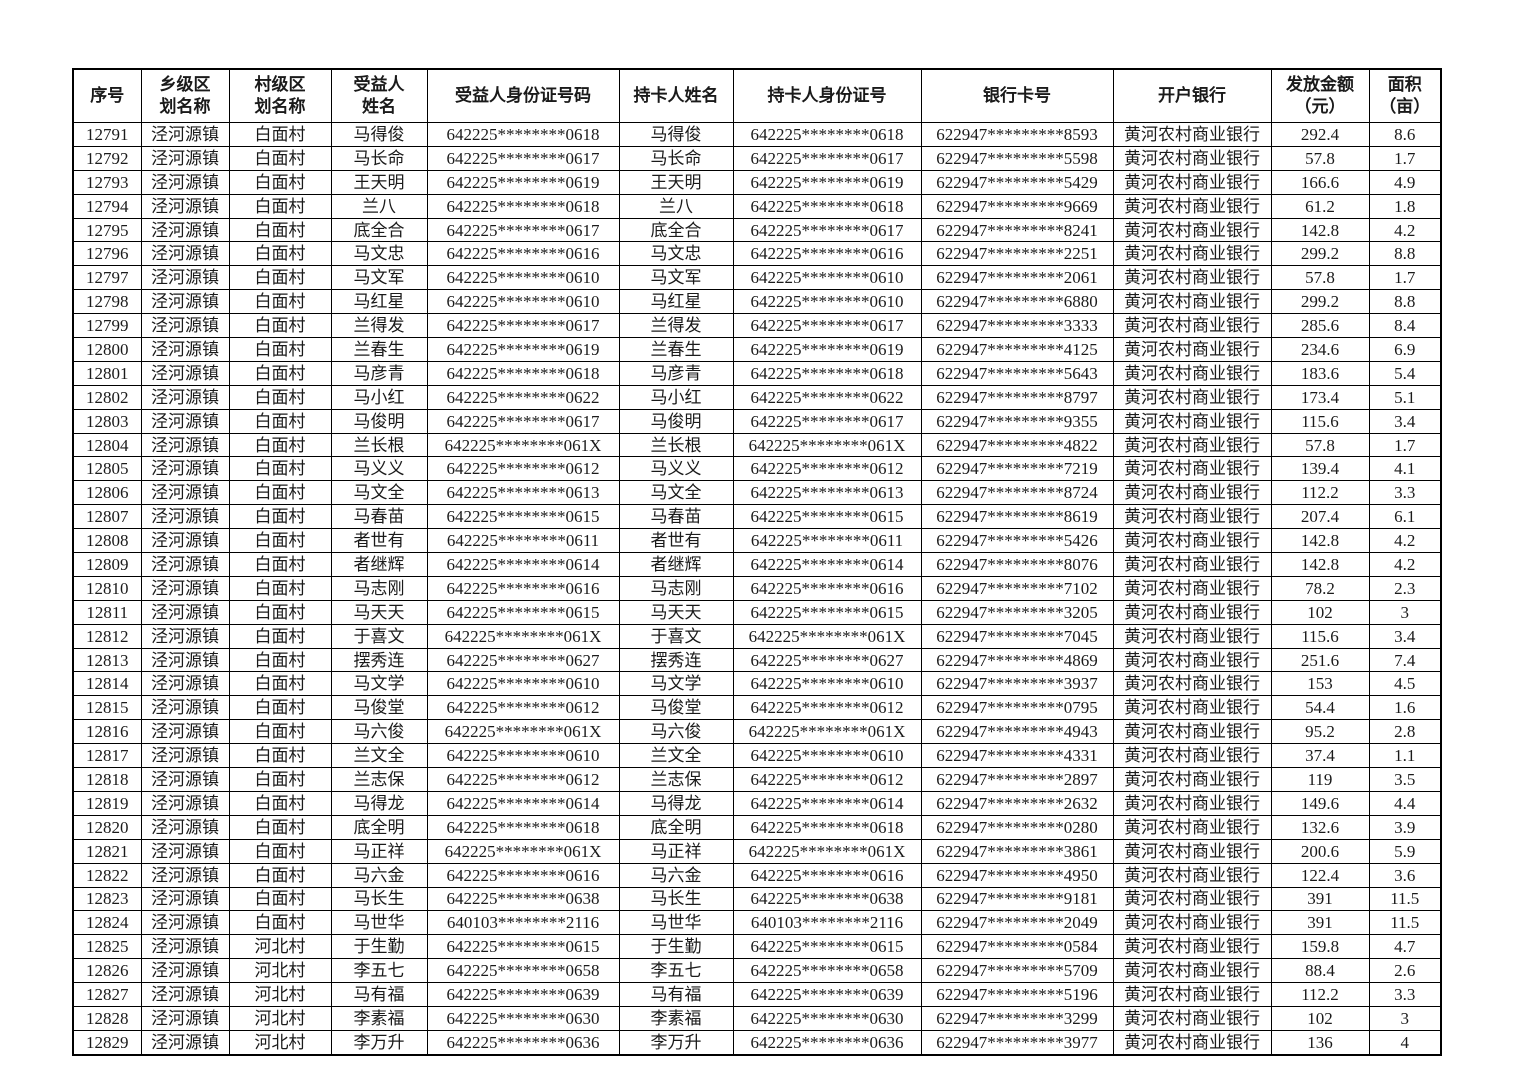 This screenshot has width=1519, height=1075. Describe the element at coordinates (1320, 779) in the screenshot. I see `cell-amount: 119` at that location.